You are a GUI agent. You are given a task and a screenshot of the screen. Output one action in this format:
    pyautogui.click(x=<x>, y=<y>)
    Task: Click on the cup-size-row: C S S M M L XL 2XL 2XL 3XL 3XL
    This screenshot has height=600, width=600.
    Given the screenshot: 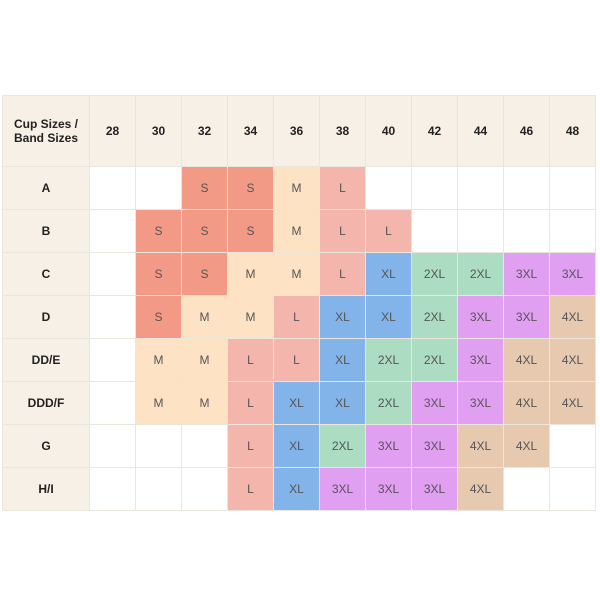 What is the action you would take?
    pyautogui.click(x=299, y=274)
    